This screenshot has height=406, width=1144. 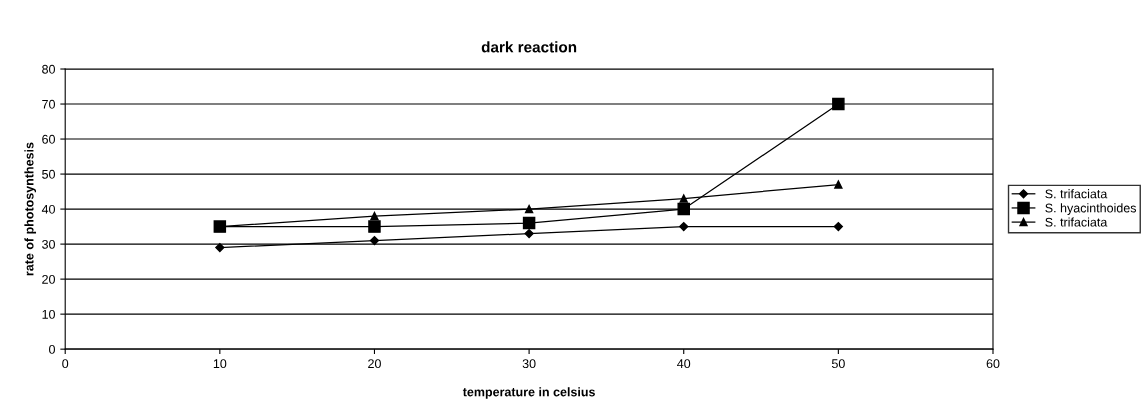 What do you see at coordinates (684, 364) in the screenshot?
I see `x-tick-label: 40` at bounding box center [684, 364].